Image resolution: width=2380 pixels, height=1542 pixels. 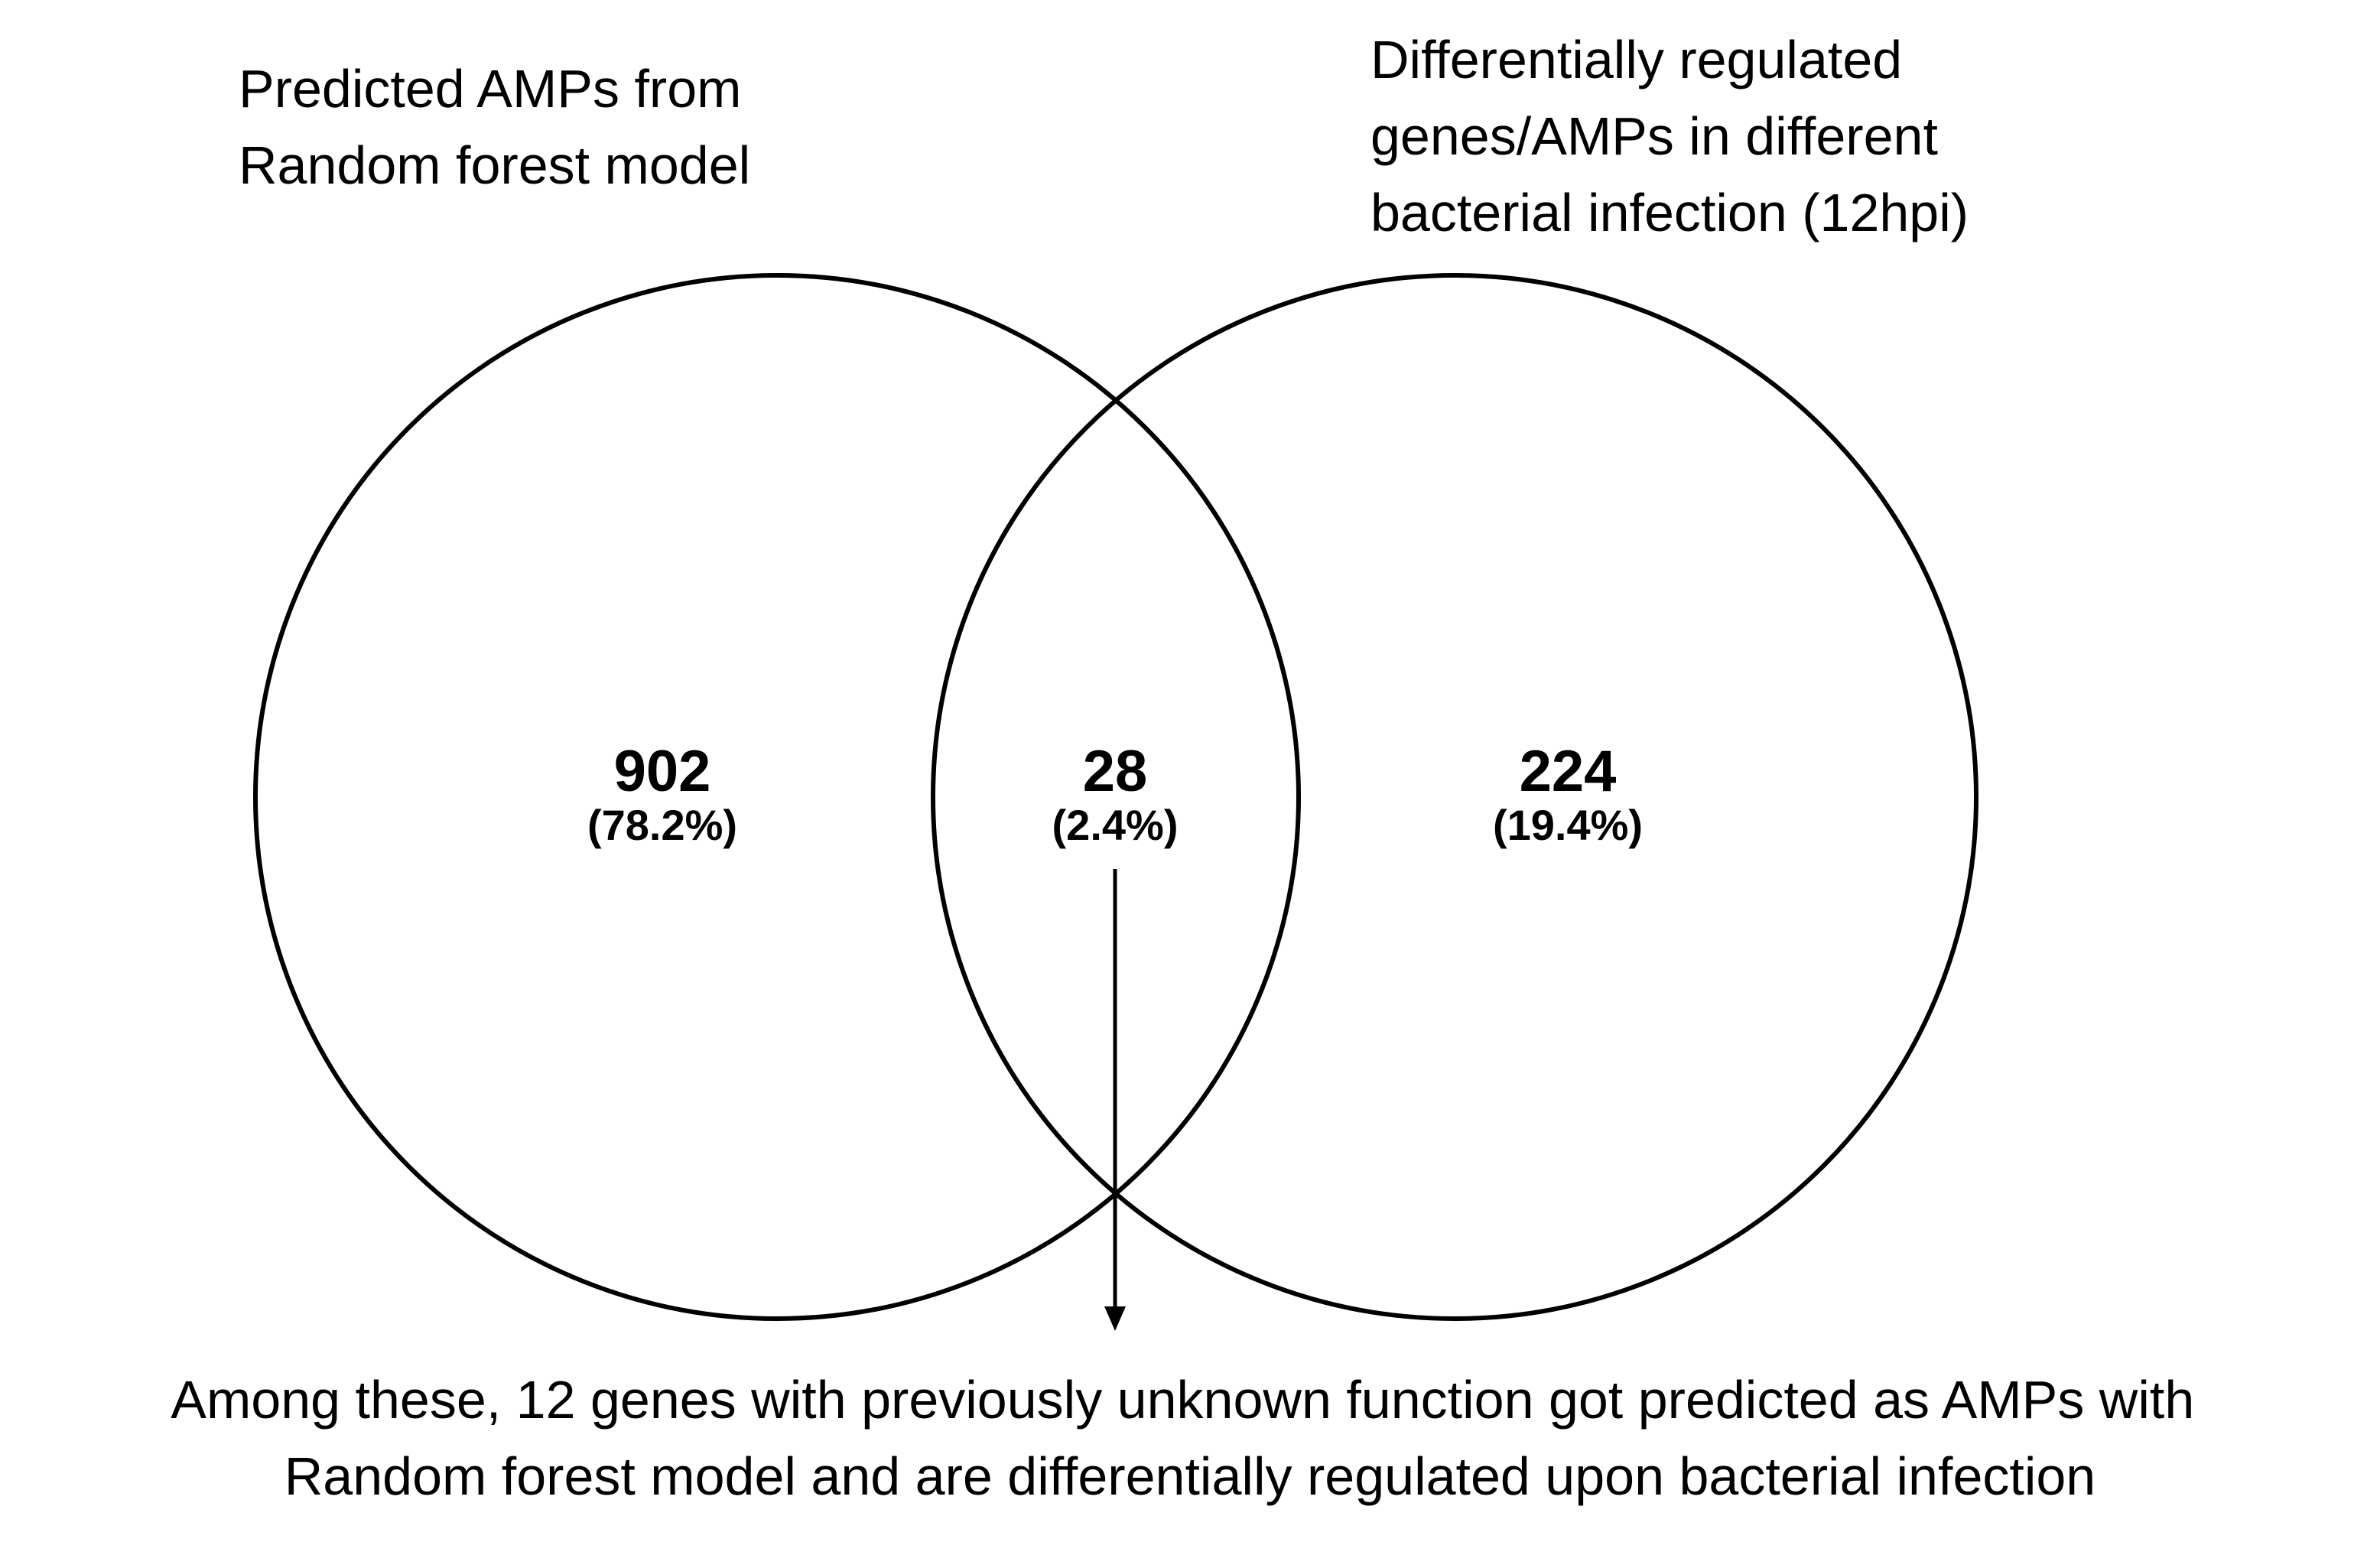 What do you see at coordinates (494, 165) in the screenshot?
I see `left-set-title-line-2: Random forest model` at bounding box center [494, 165].